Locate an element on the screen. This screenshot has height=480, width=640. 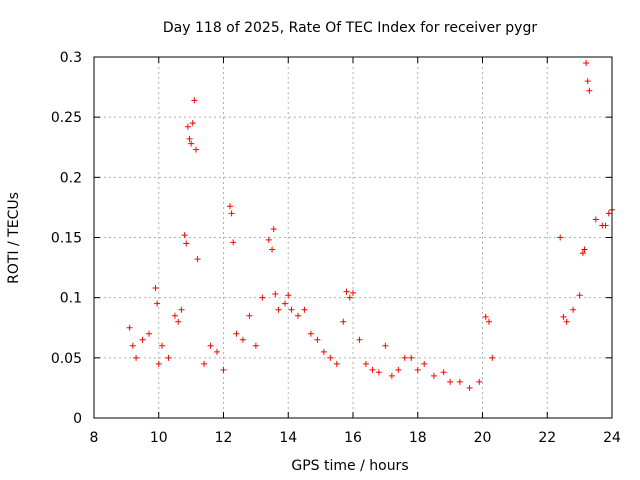
y-tick-label: 0.1 is located at coordinates (71, 299).